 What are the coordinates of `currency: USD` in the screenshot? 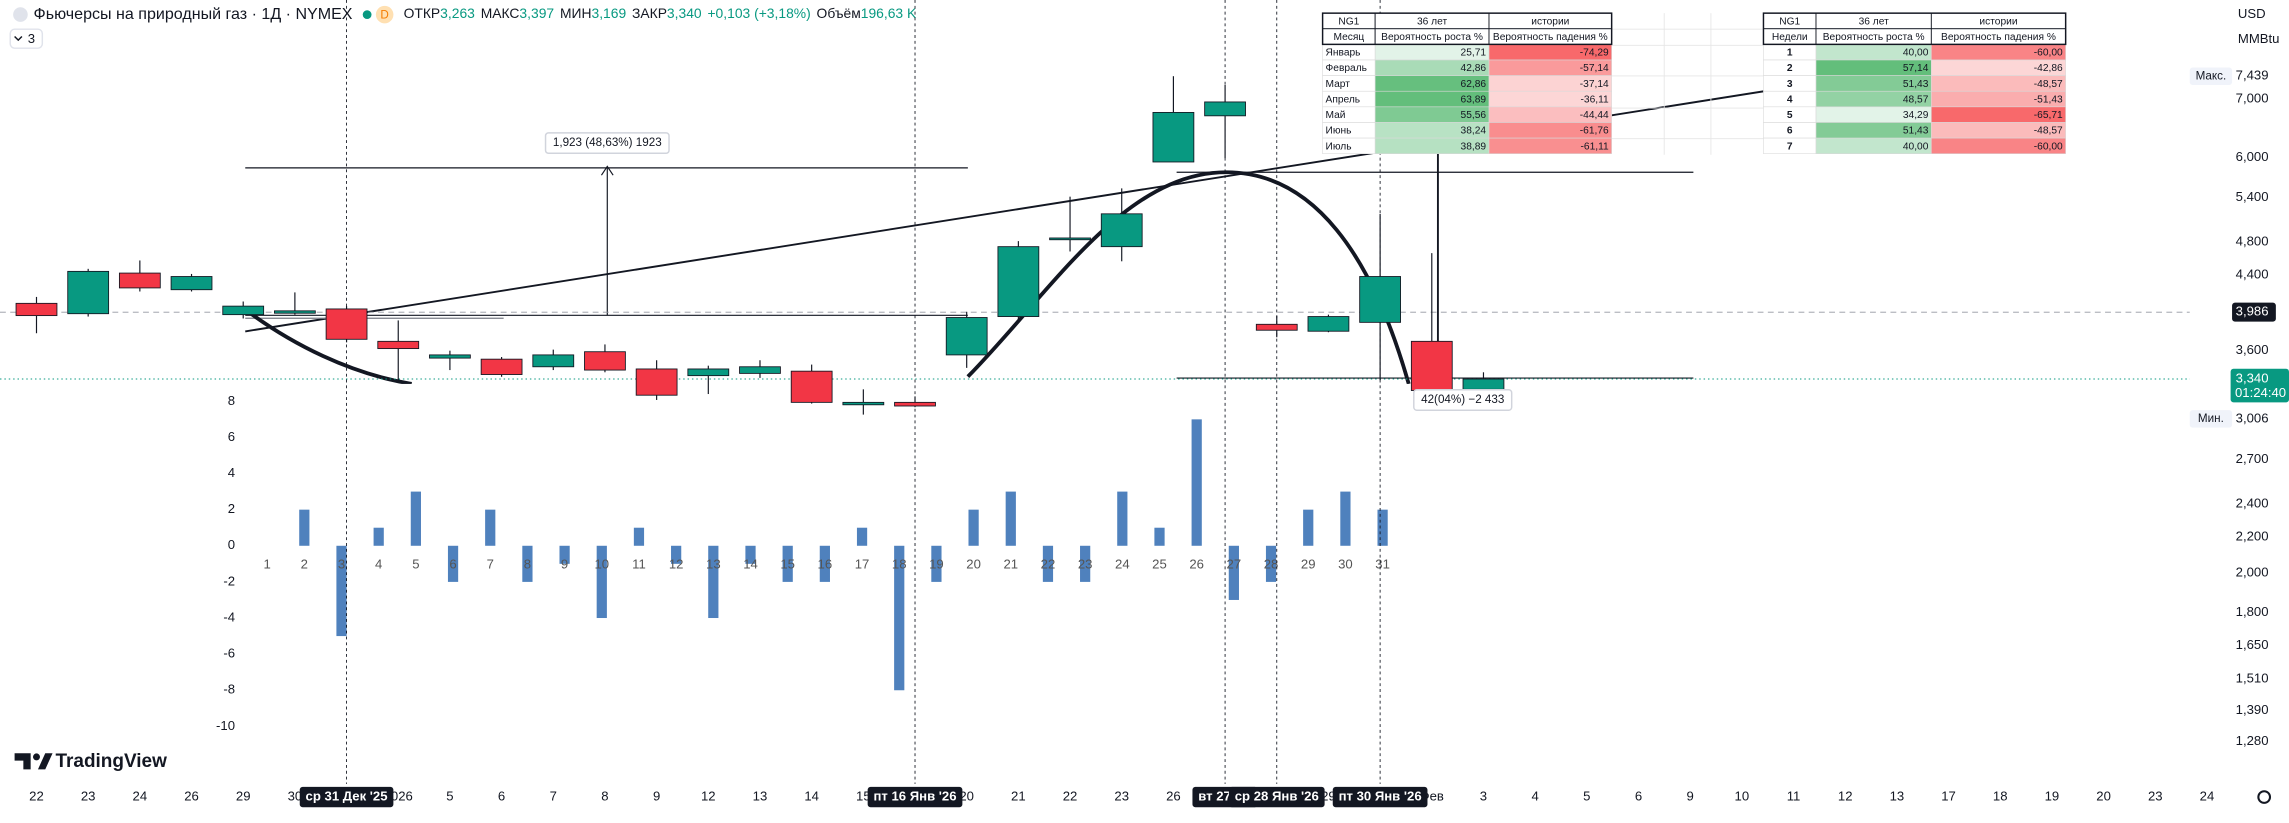 It's located at (2252, 13).